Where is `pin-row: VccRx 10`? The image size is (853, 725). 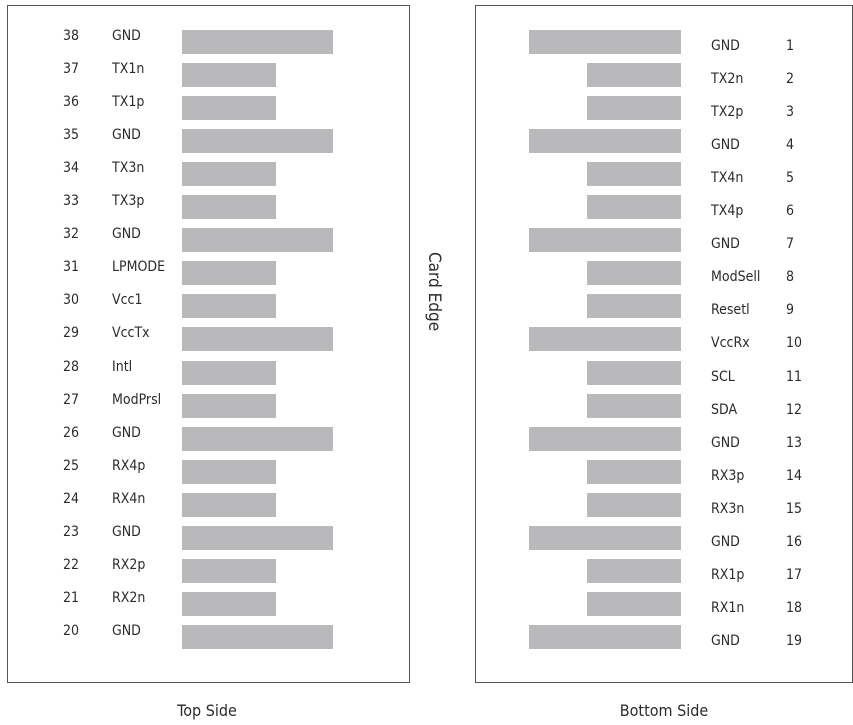
pin-row: VccRx 10 is located at coordinates (426, 339).